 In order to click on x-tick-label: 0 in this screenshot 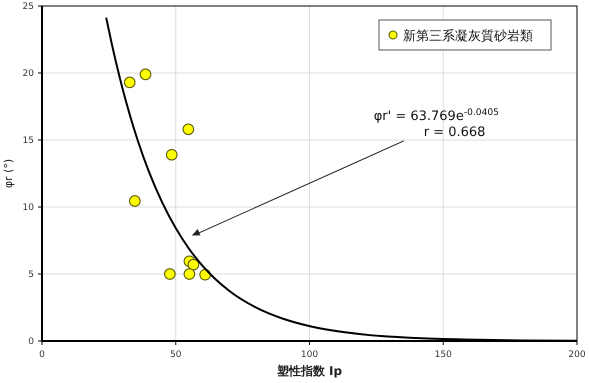, I will do `click(42, 355)`.